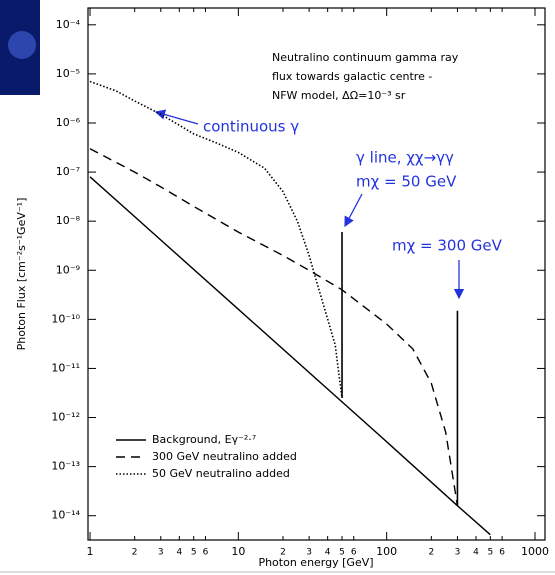 The image size is (555, 575). I want to click on x-tick-label: 1, so click(90, 551).